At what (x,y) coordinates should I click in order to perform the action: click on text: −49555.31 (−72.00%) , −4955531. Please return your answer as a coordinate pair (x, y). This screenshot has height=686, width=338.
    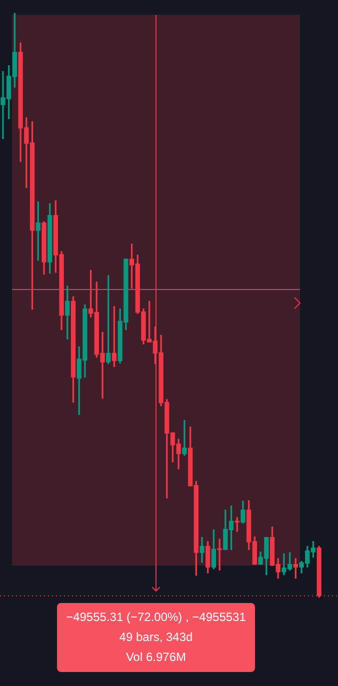
    Looking at the image, I should click on (156, 617).